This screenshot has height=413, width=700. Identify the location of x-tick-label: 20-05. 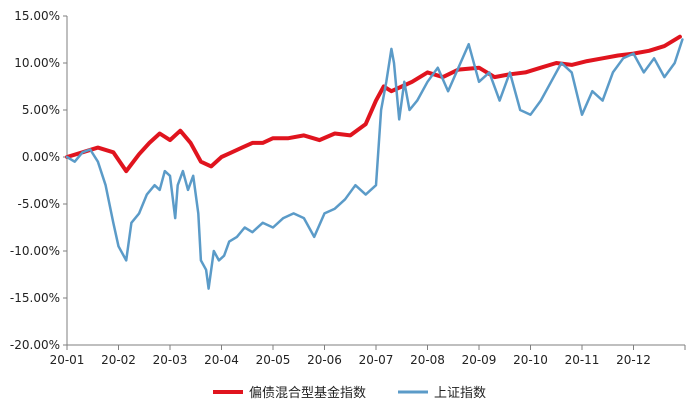
(273, 360).